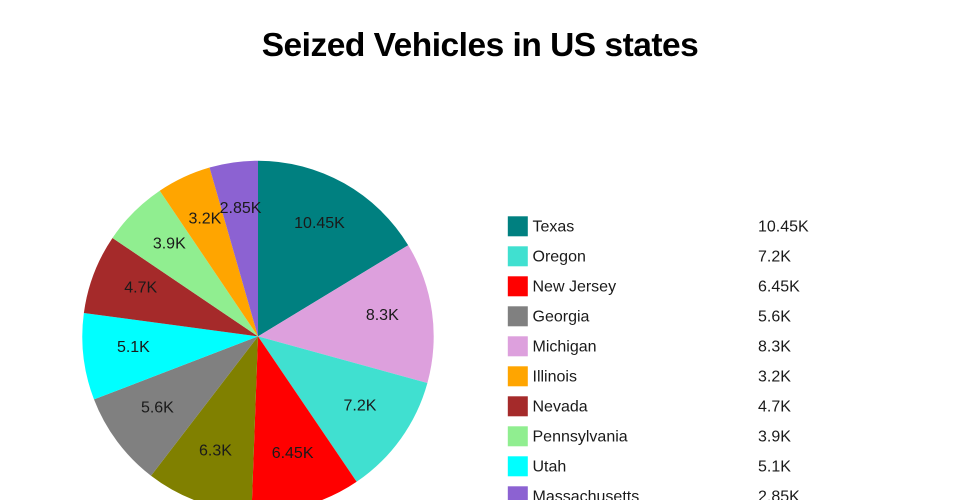  Describe the element at coordinates (554, 226) in the screenshot. I see `svg-text: Texas` at that location.